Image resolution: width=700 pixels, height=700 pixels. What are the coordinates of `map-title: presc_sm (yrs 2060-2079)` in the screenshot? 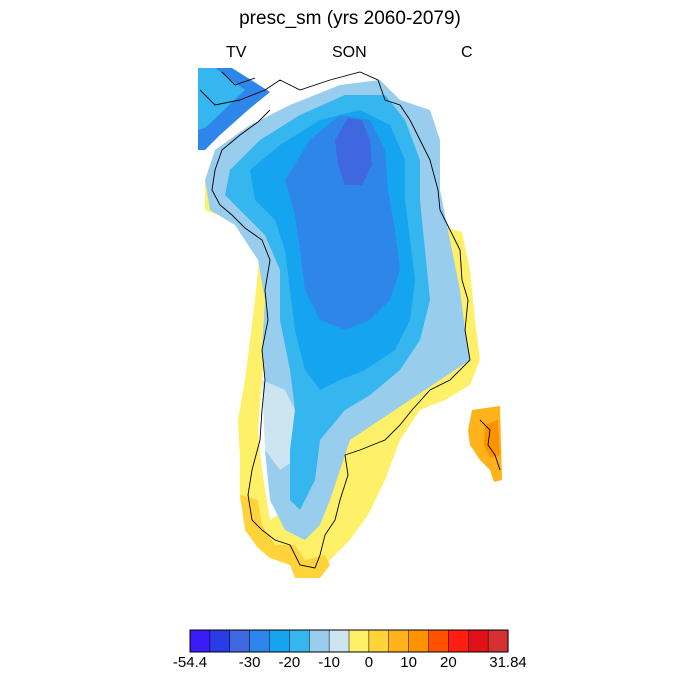 It's located at (350, 18).